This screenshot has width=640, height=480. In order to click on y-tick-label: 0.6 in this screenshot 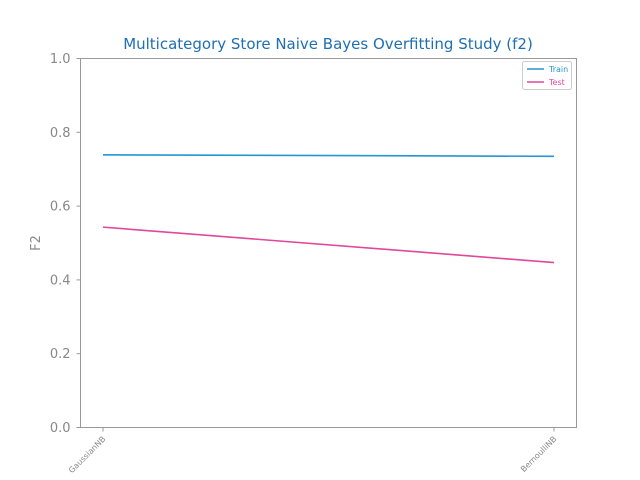, I will do `click(60, 207)`.